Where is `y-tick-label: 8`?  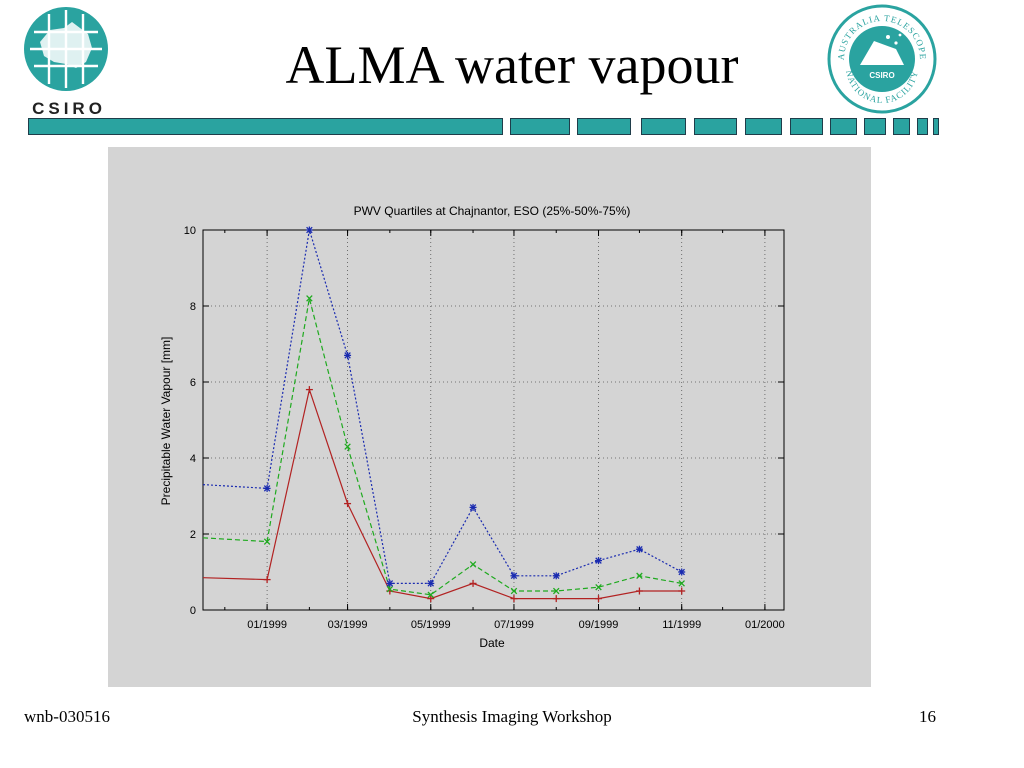
y-tick-label: 8 is located at coordinates (193, 307).